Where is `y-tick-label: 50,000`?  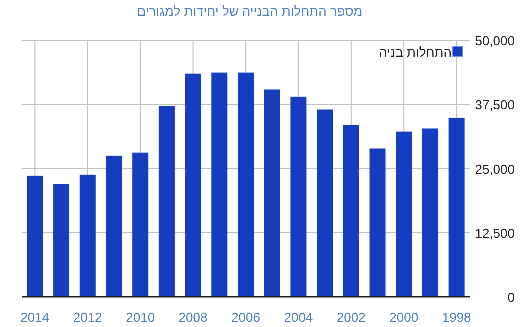 y-tick-label: 50,000 is located at coordinates (495, 41).